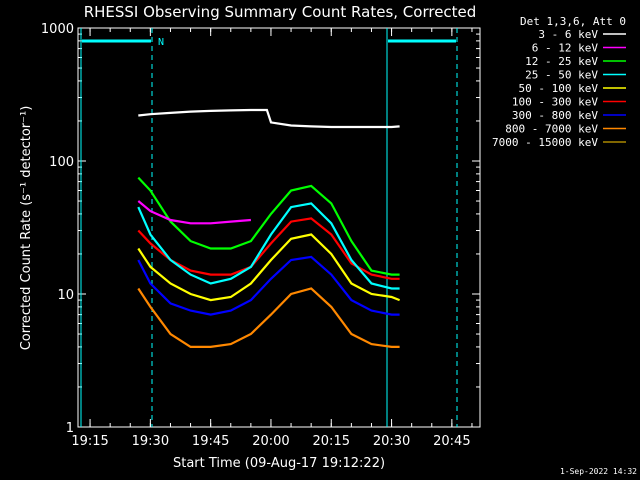  What do you see at coordinates (555, 115) in the screenshot?
I see `legend-label: 300 - 800 keV` at bounding box center [555, 115].